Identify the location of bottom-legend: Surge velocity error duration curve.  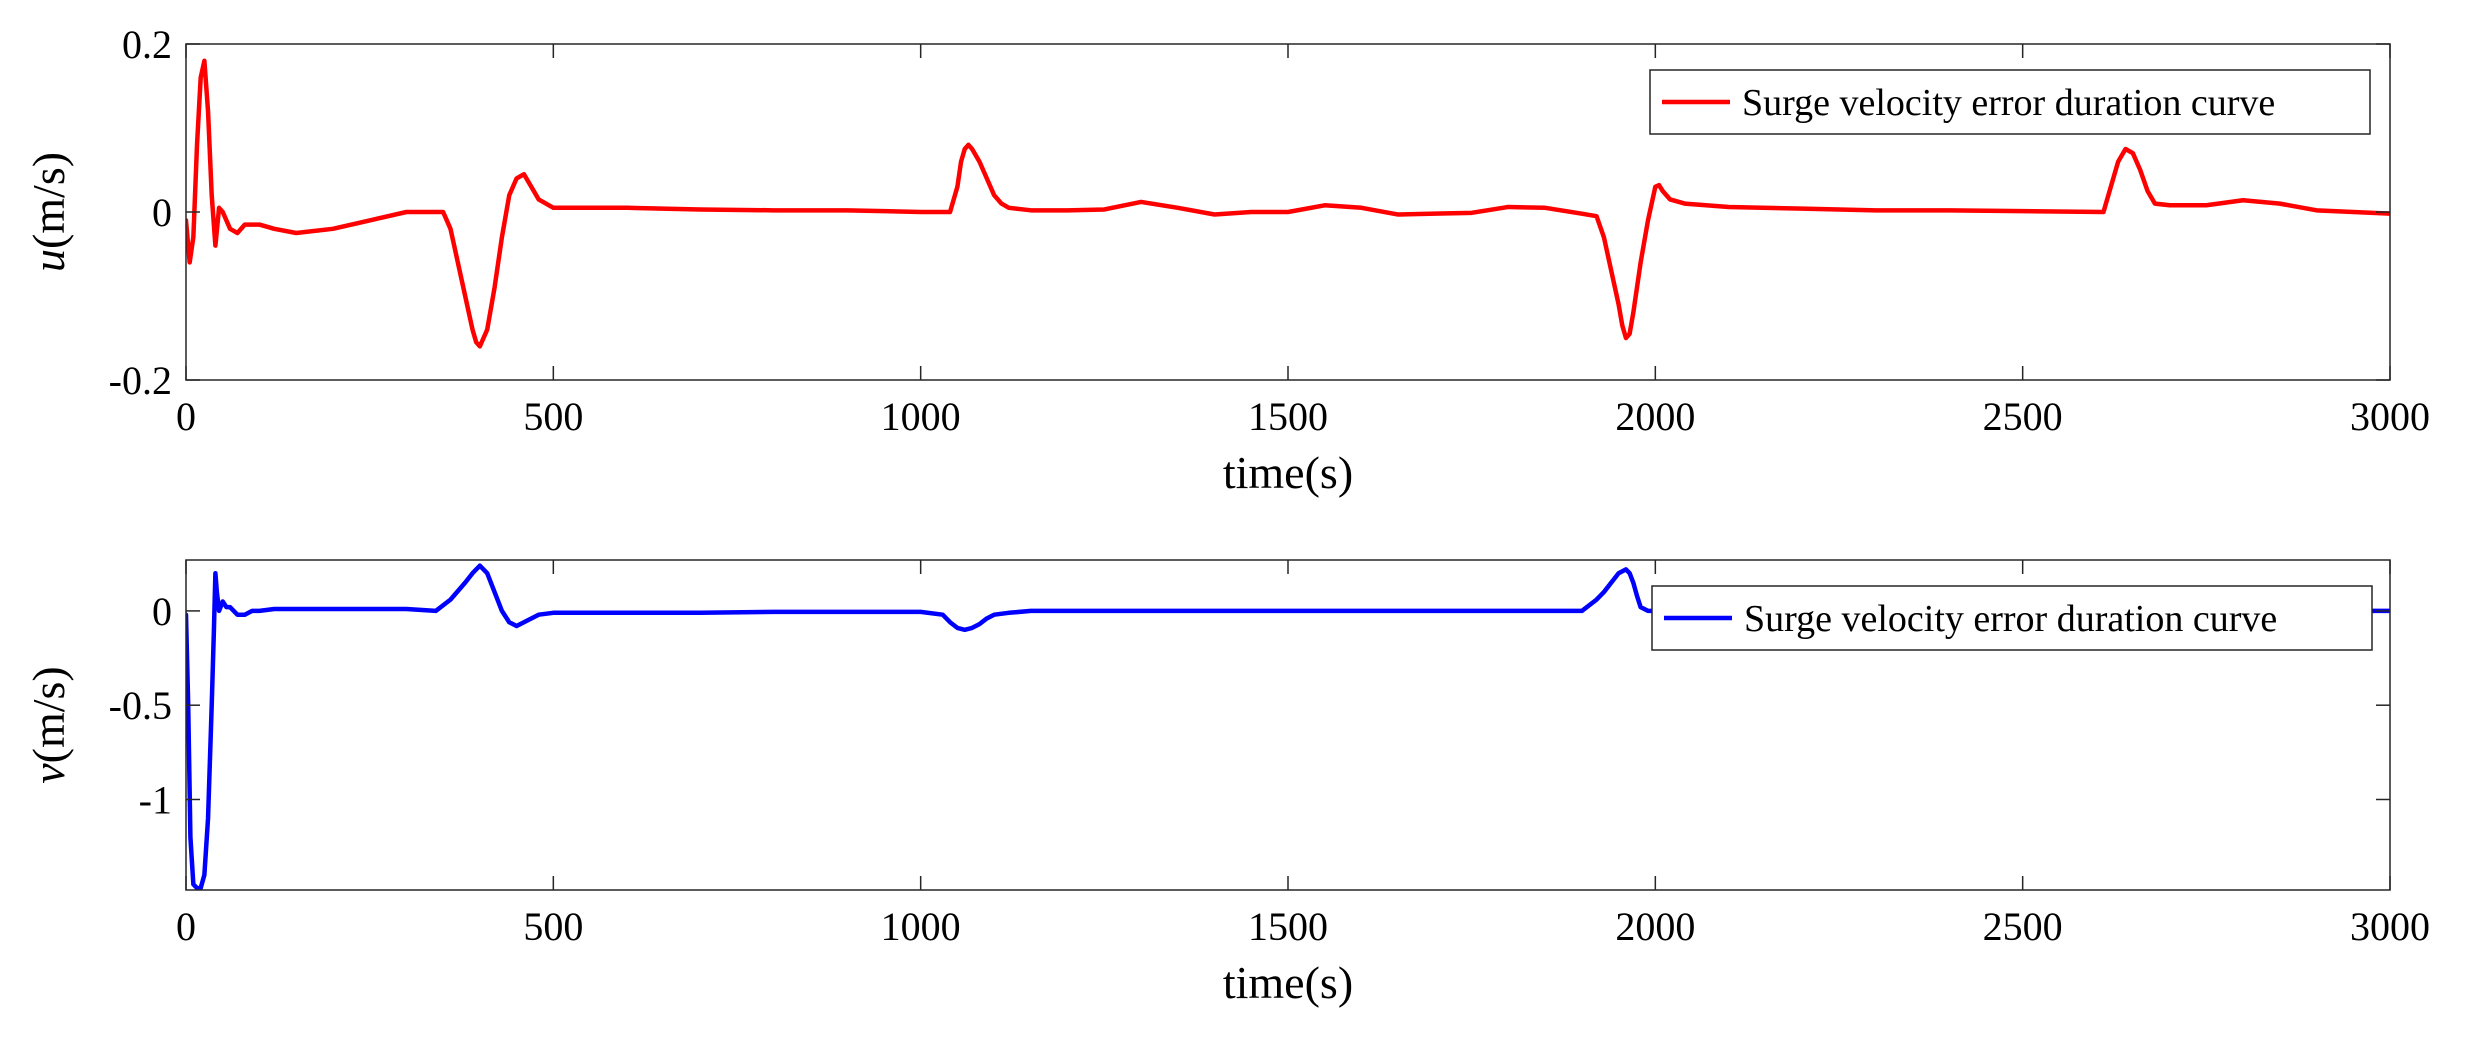
(2012, 618).